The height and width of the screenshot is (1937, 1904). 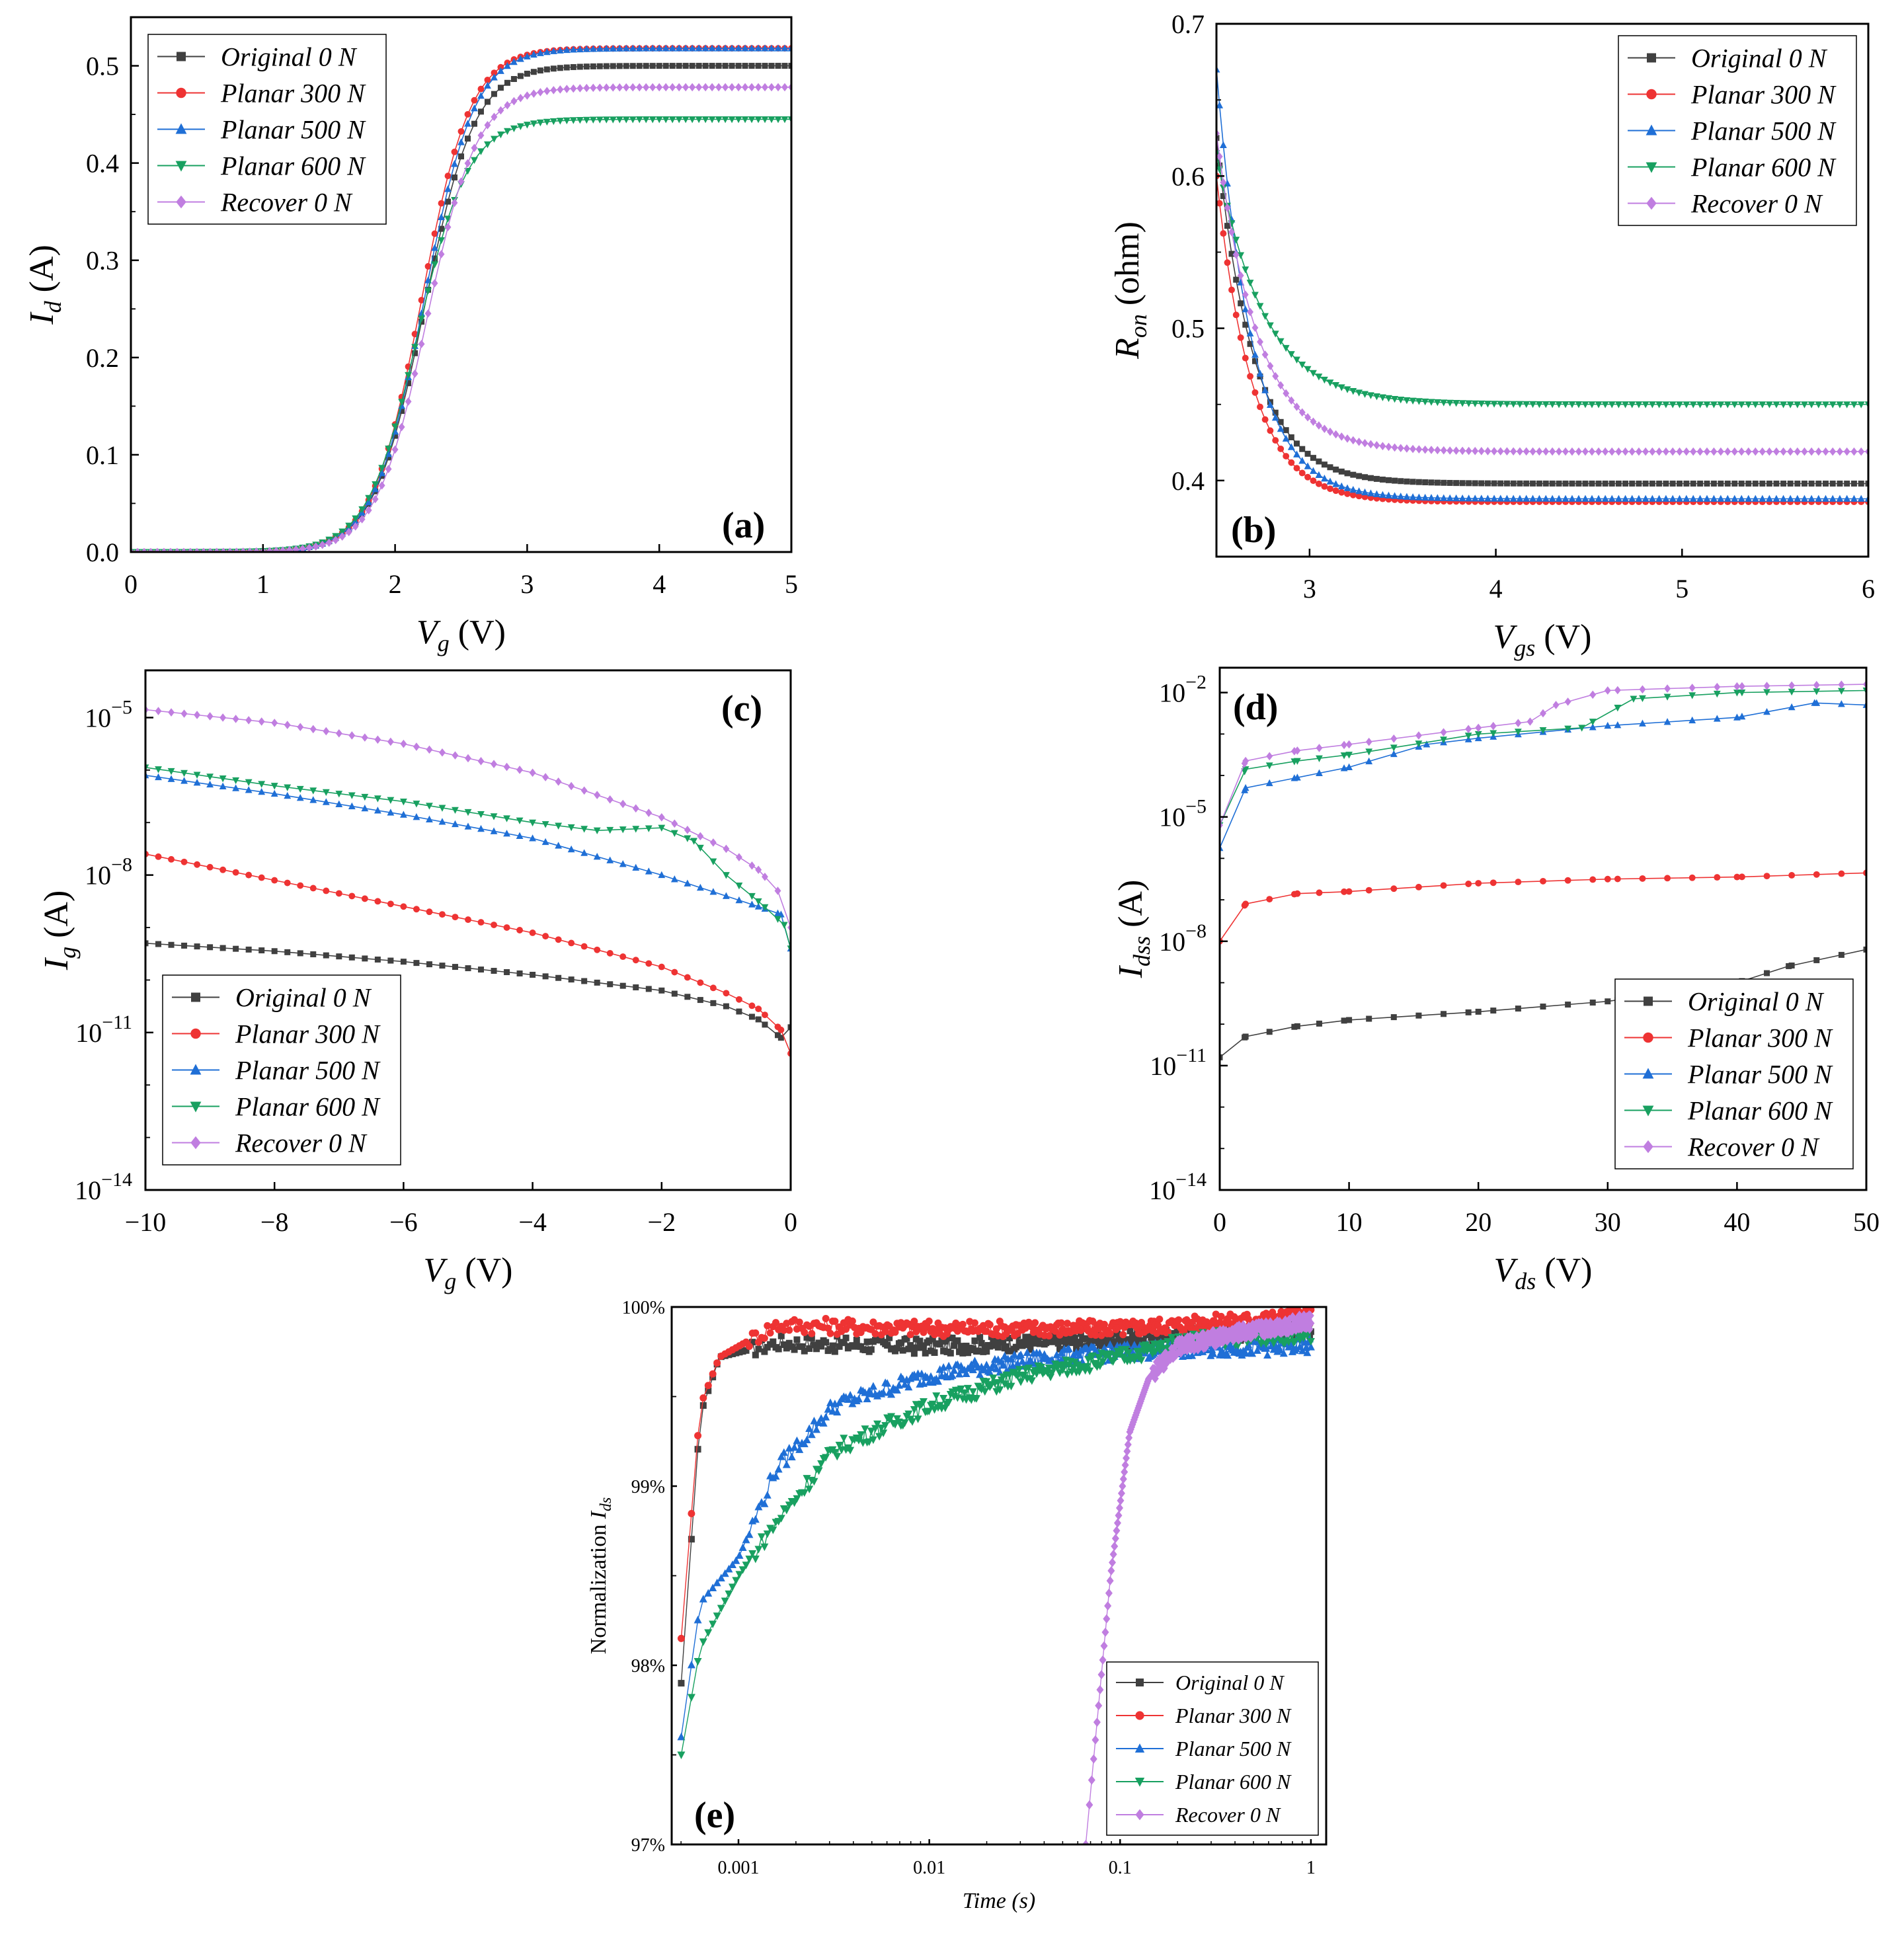 What do you see at coordinates (1204, 1782) in the screenshot?
I see `legend-item-e-3: Planar 600 N` at bounding box center [1204, 1782].